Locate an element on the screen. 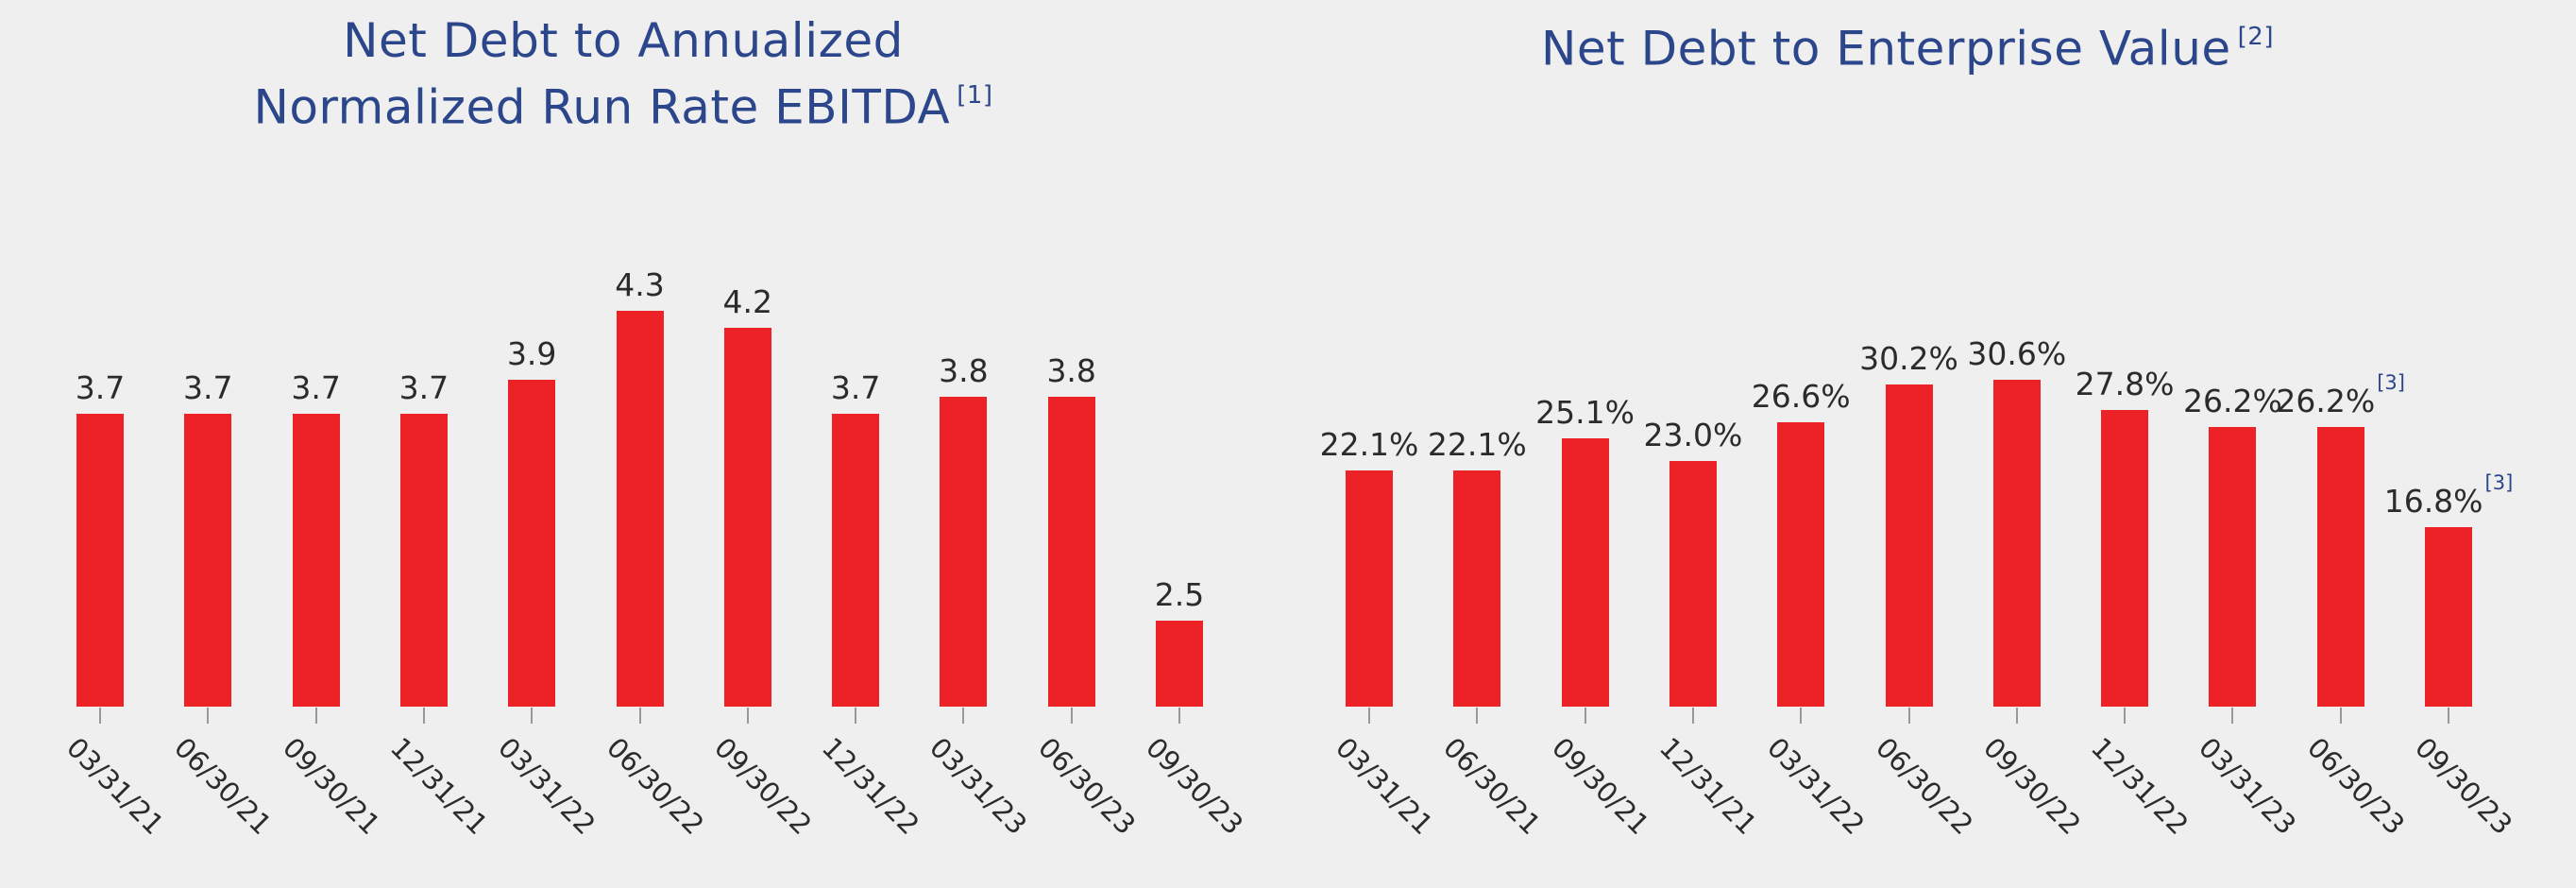 Image resolution: width=2576 pixels, height=888 pixels. chart-title-text: Net Debt to Annualized is located at coordinates (623, 40).